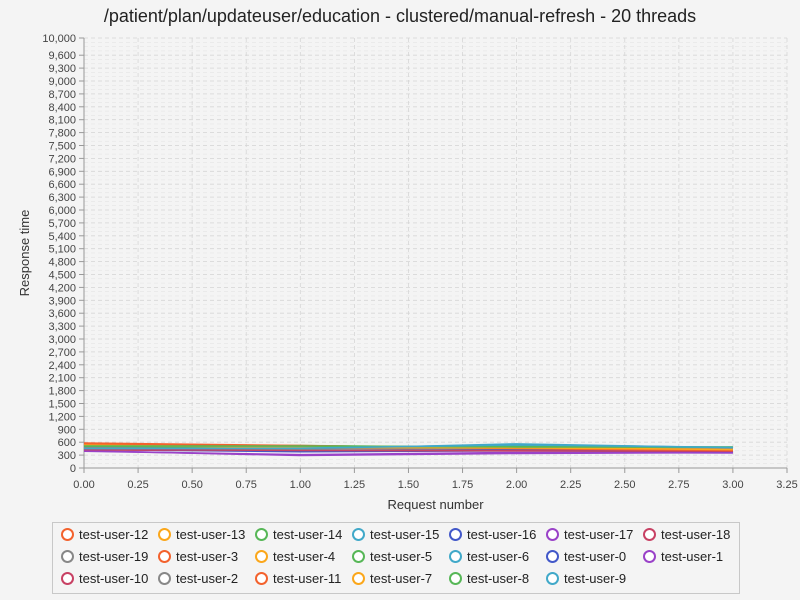 This screenshot has width=800, height=600. I want to click on y-tick-label: 8,700, so click(62, 95).